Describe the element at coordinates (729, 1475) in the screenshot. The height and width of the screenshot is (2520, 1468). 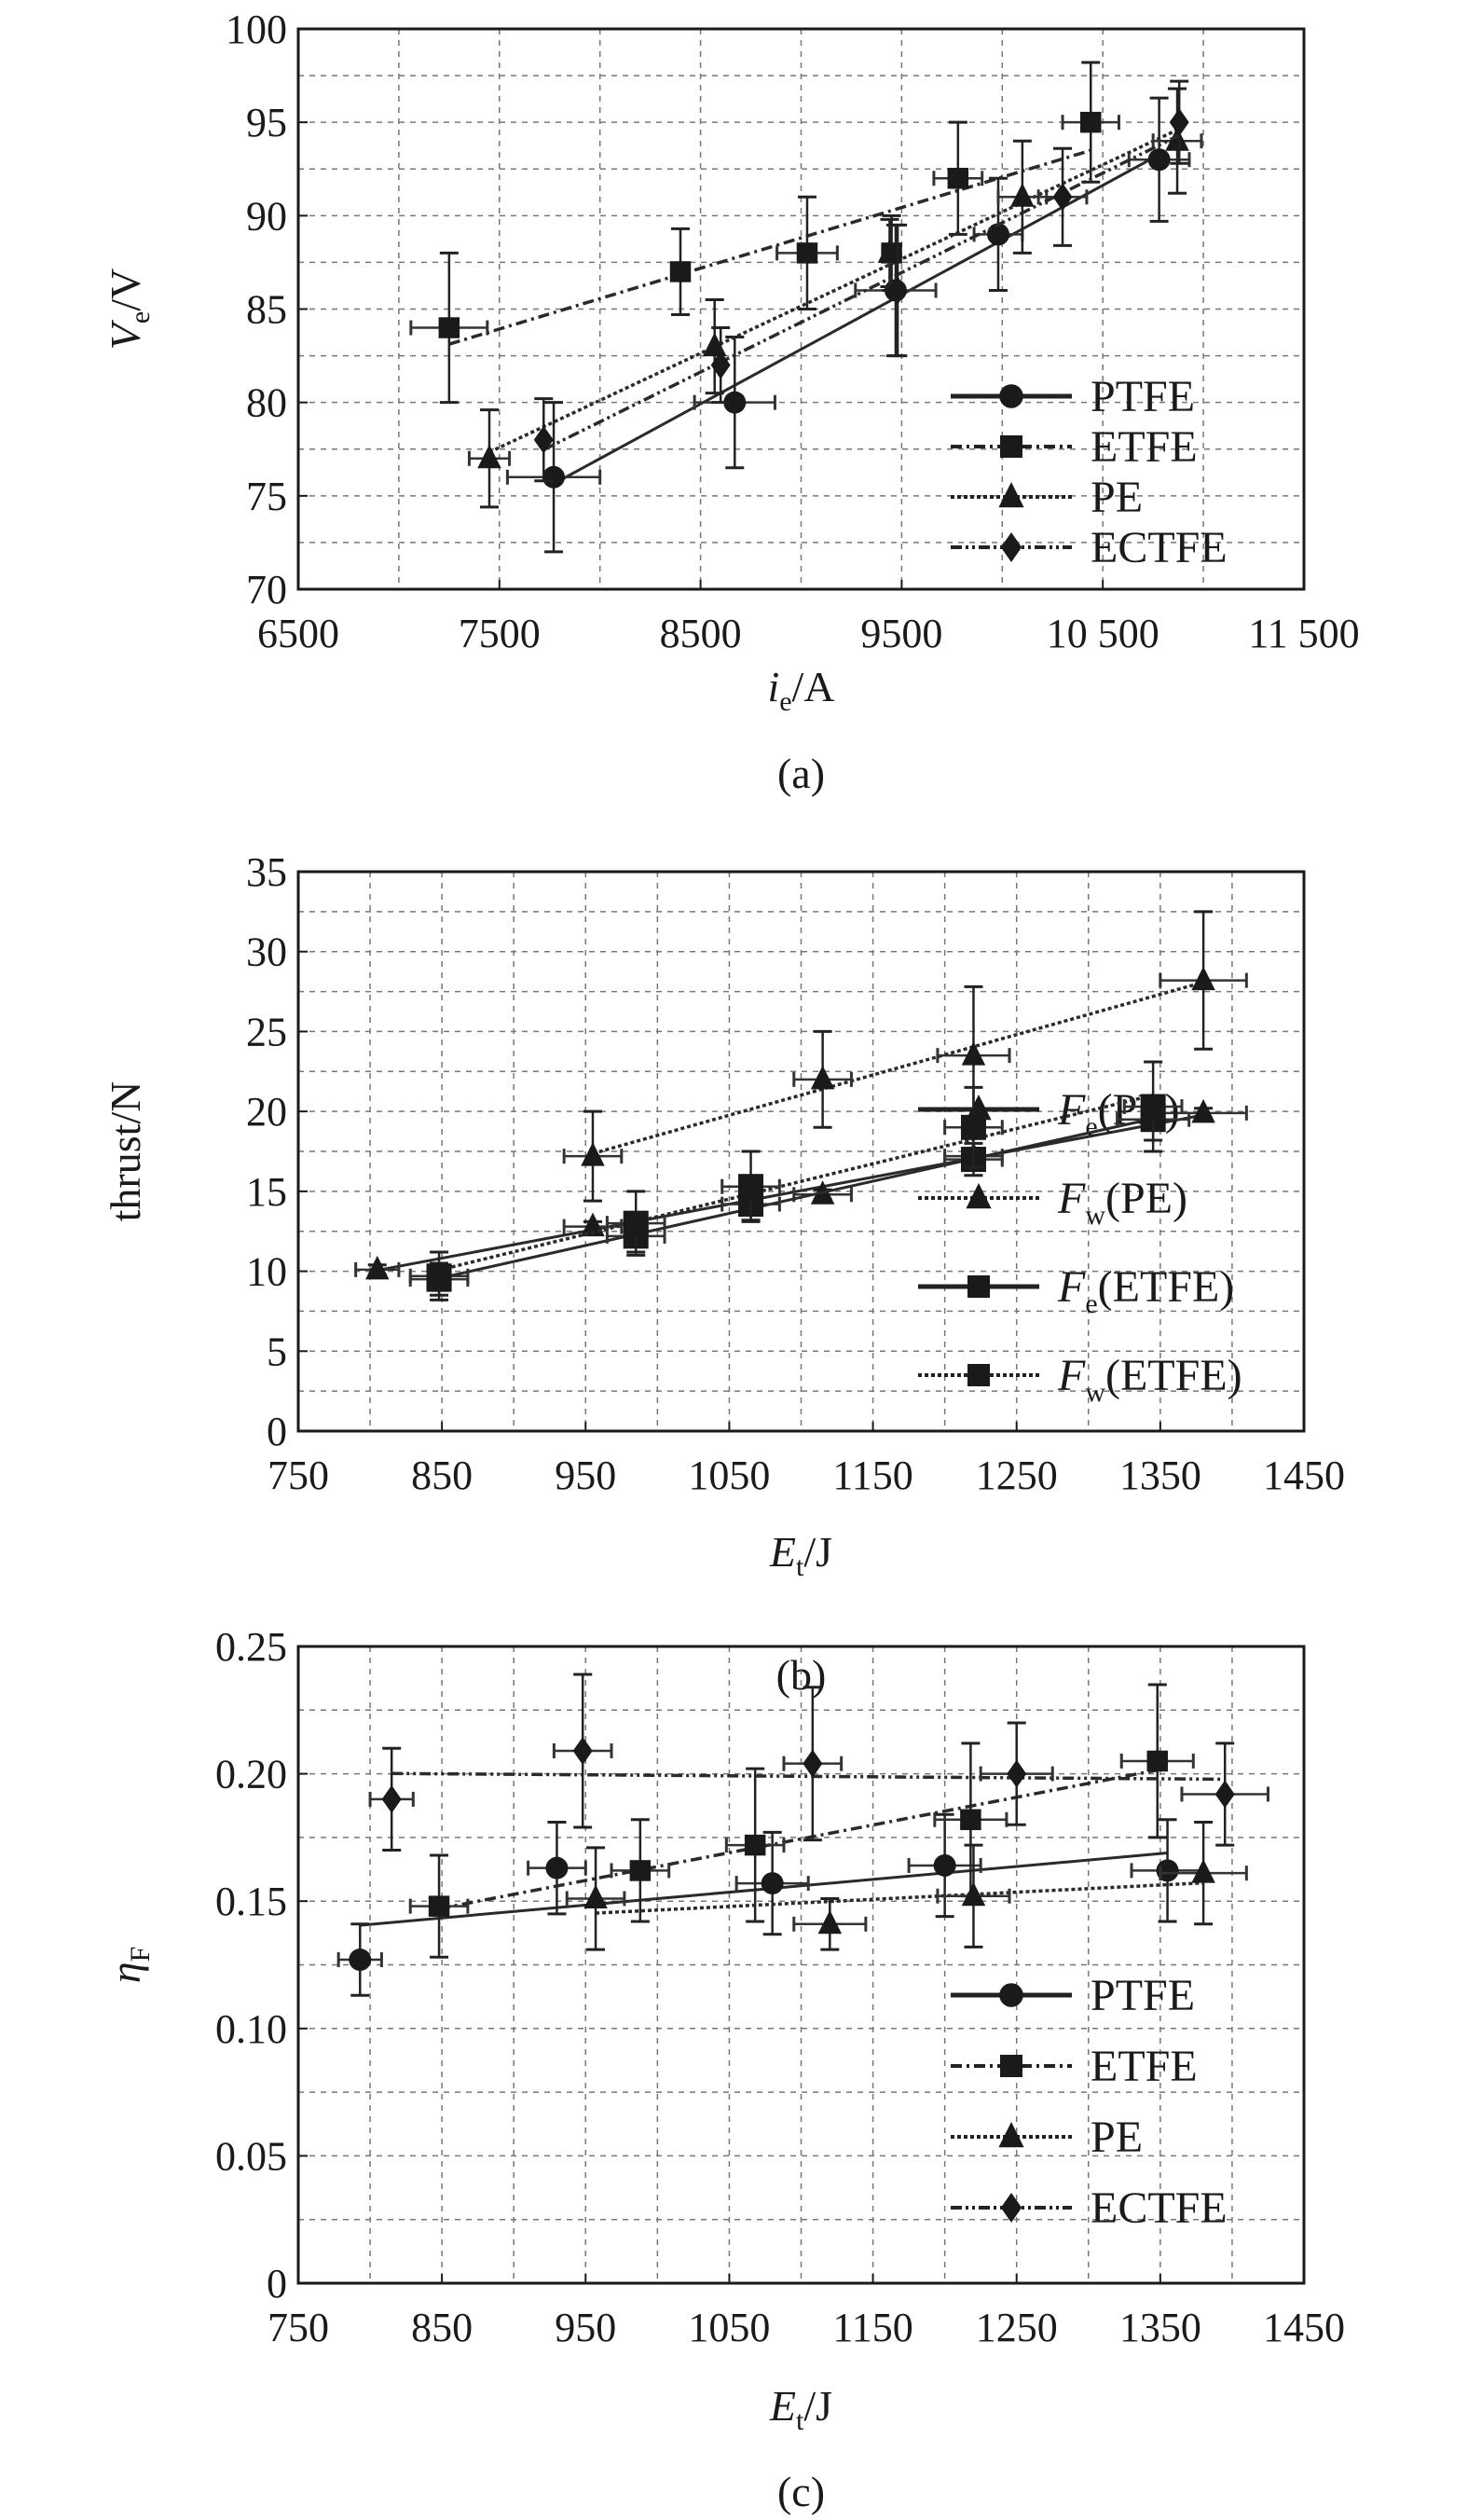
I see `x-tick-label: 1050` at that location.